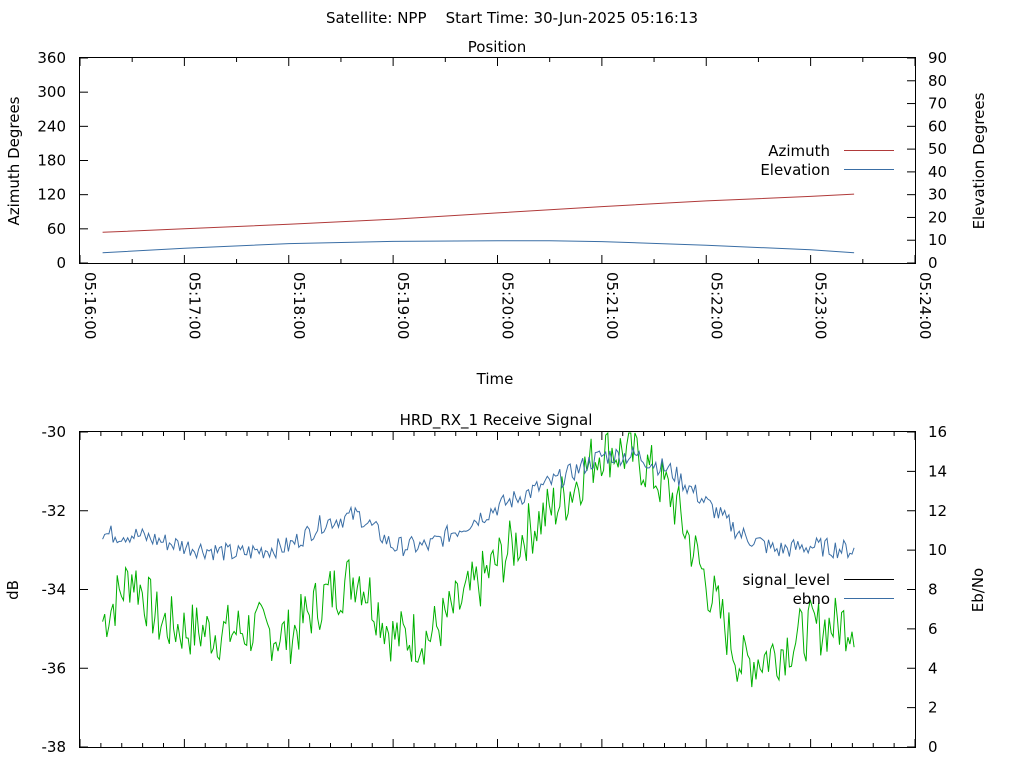 The height and width of the screenshot is (768, 1024). What do you see at coordinates (51, 58) in the screenshot?
I see `azimuth-tick-label: 360` at bounding box center [51, 58].